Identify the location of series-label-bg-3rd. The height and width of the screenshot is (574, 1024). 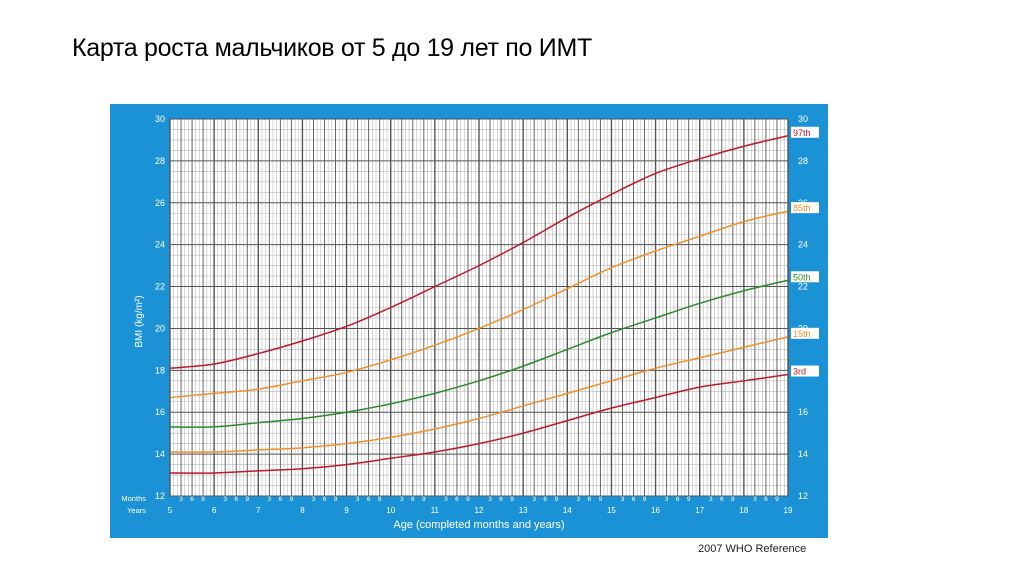
(805, 371).